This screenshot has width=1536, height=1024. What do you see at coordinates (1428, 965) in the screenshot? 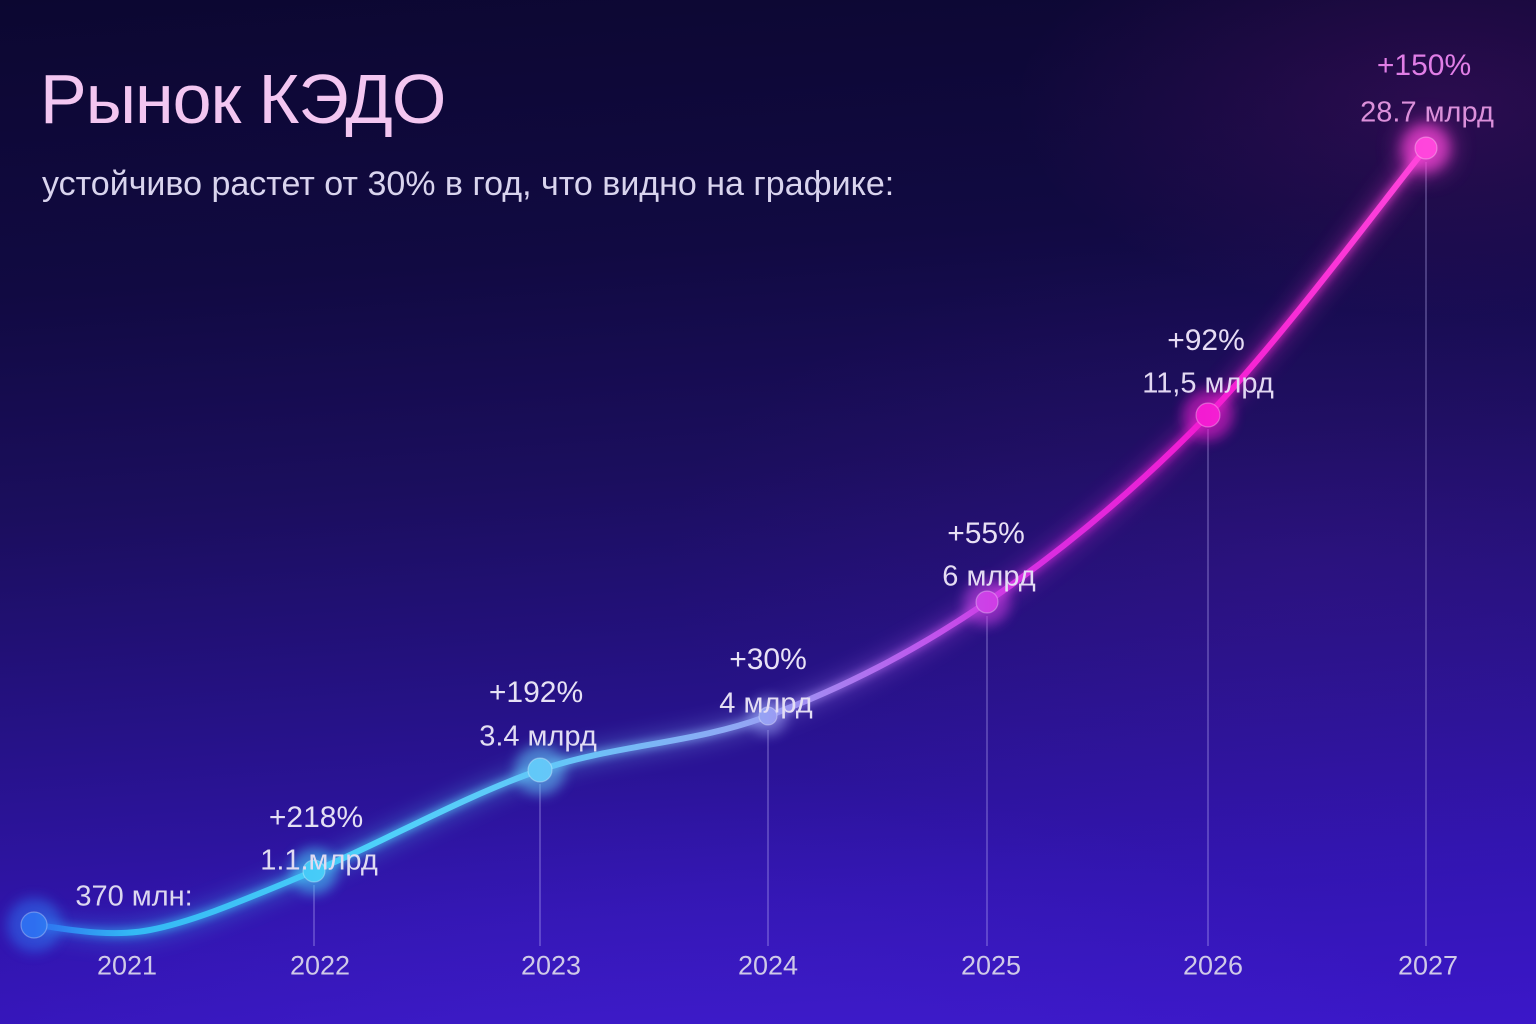
I see `axis-year-2027: 2027` at bounding box center [1428, 965].